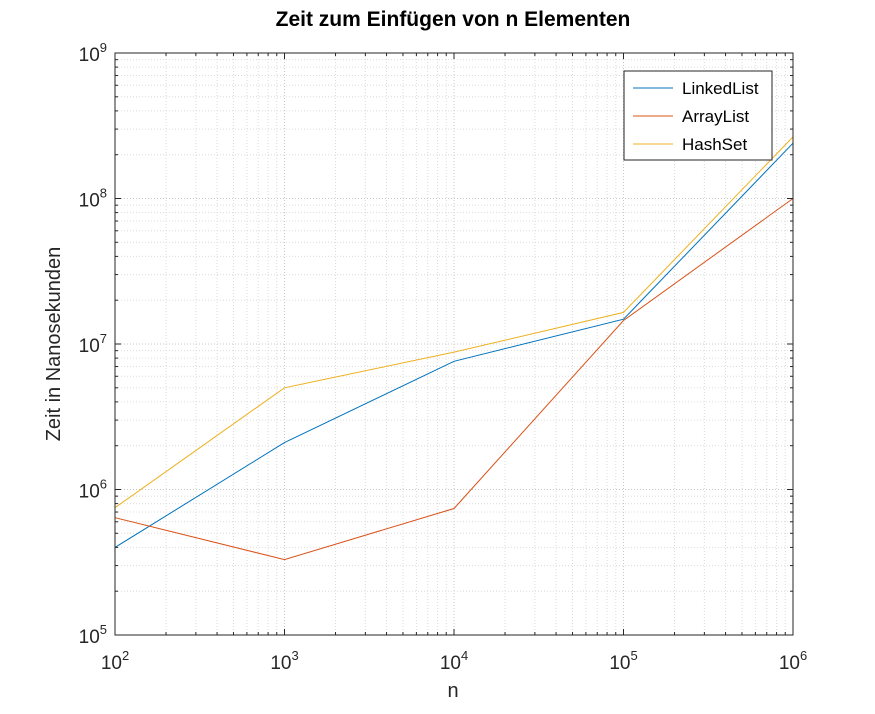  What do you see at coordinates (93, 635) in the screenshot?
I see `y-tick-label: 10⁵` at bounding box center [93, 635].